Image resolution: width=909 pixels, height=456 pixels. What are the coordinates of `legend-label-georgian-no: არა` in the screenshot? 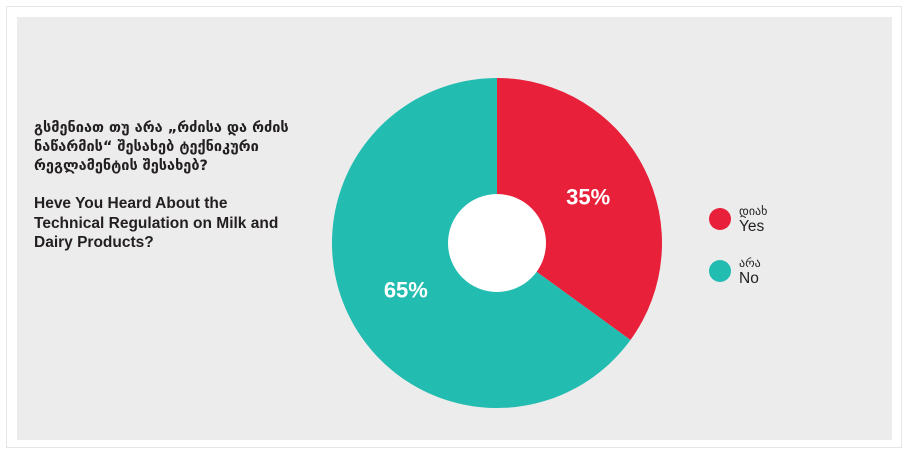 It's located at (750, 263).